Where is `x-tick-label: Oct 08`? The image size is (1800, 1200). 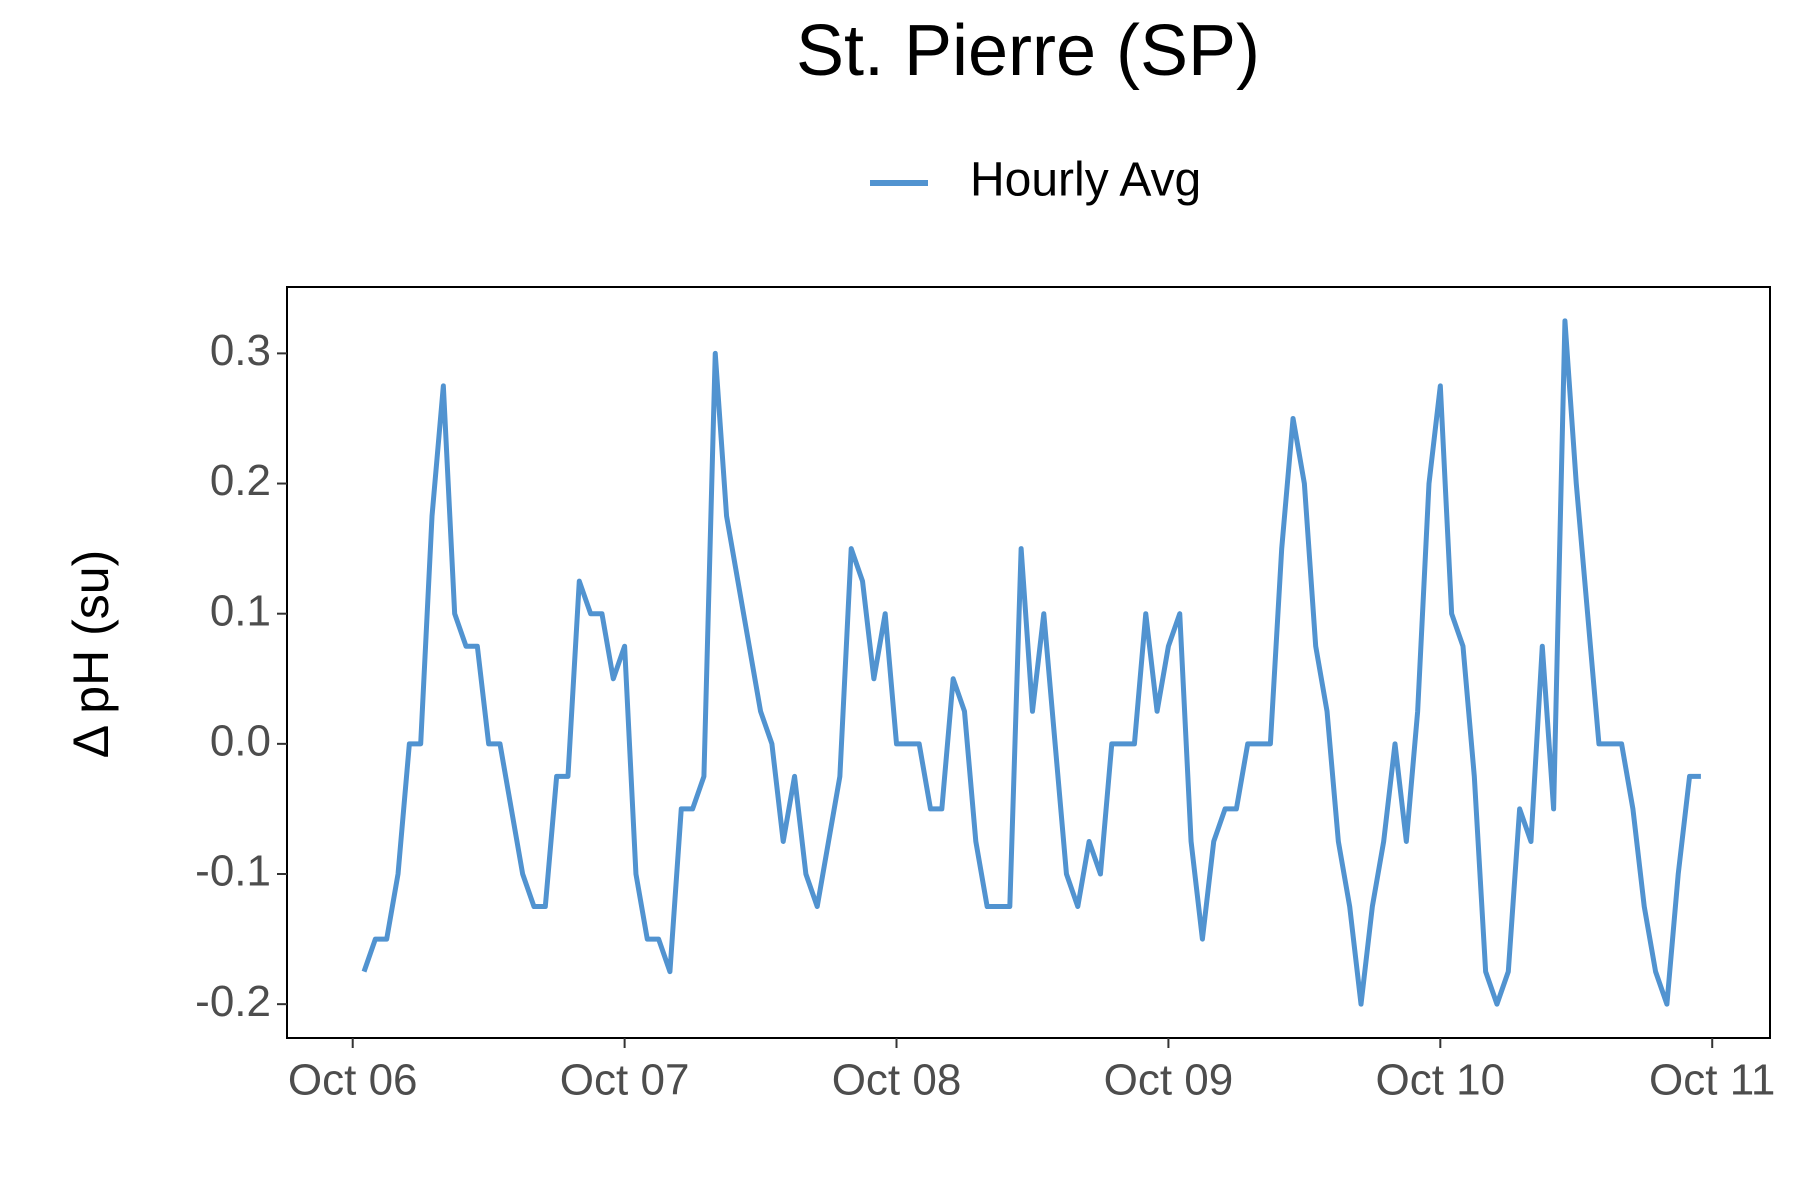
x-tick-label: Oct 08 is located at coordinates (897, 1080).